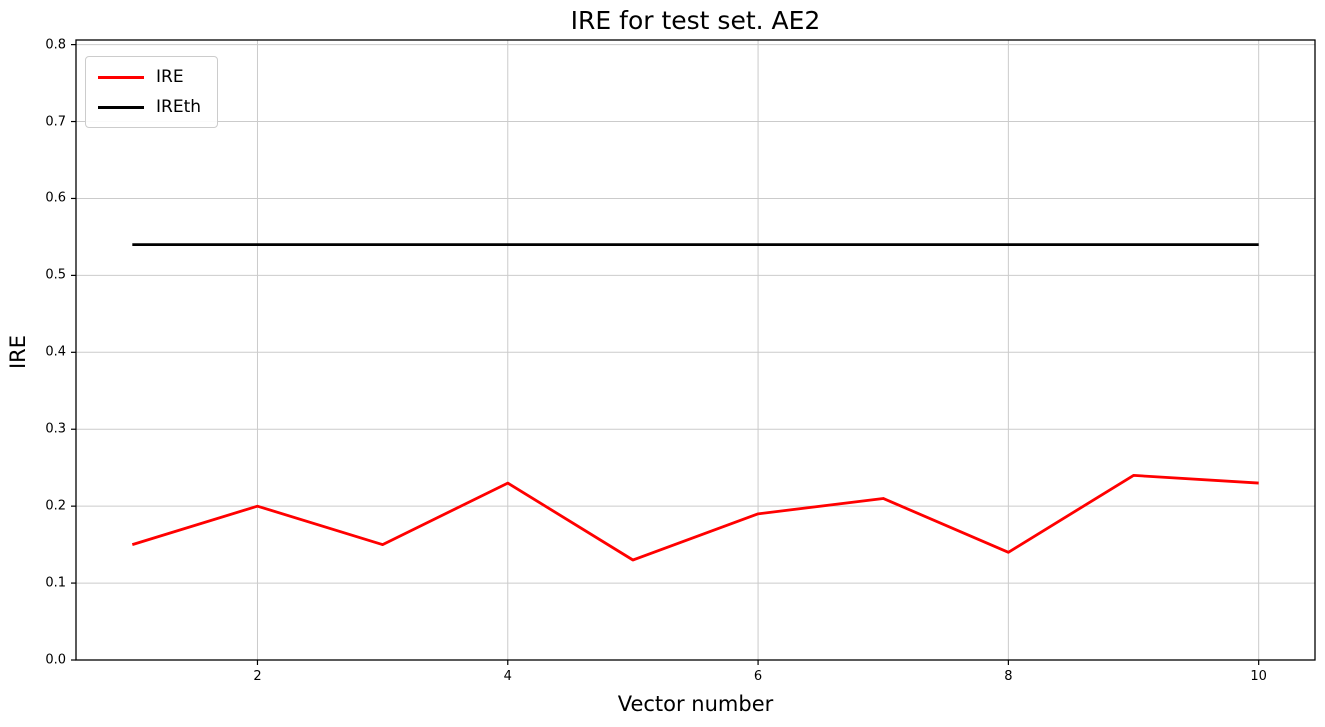 The height and width of the screenshot is (727, 1325). I want to click on y-tick-label: 0.6, so click(55, 198).